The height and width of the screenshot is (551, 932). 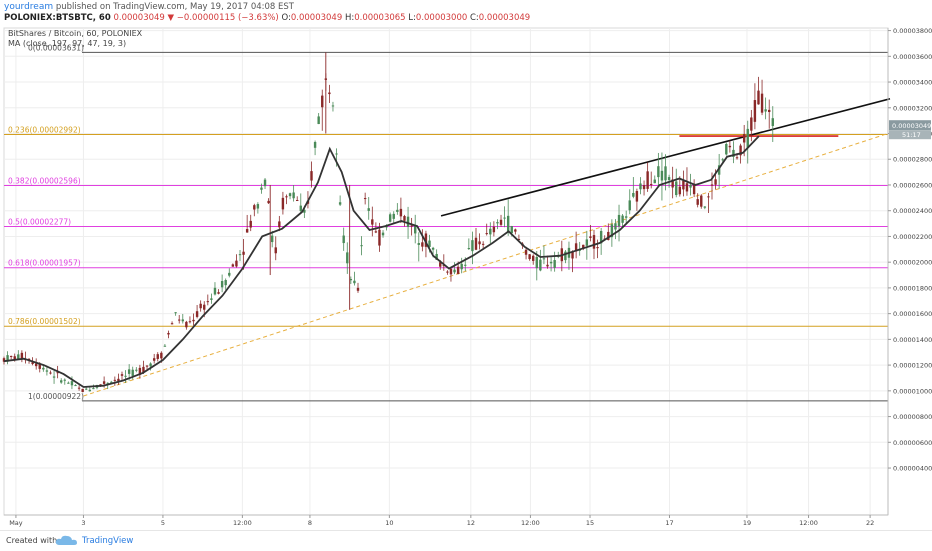 I want to click on high-value: 0.00003065, so click(x=380, y=18).